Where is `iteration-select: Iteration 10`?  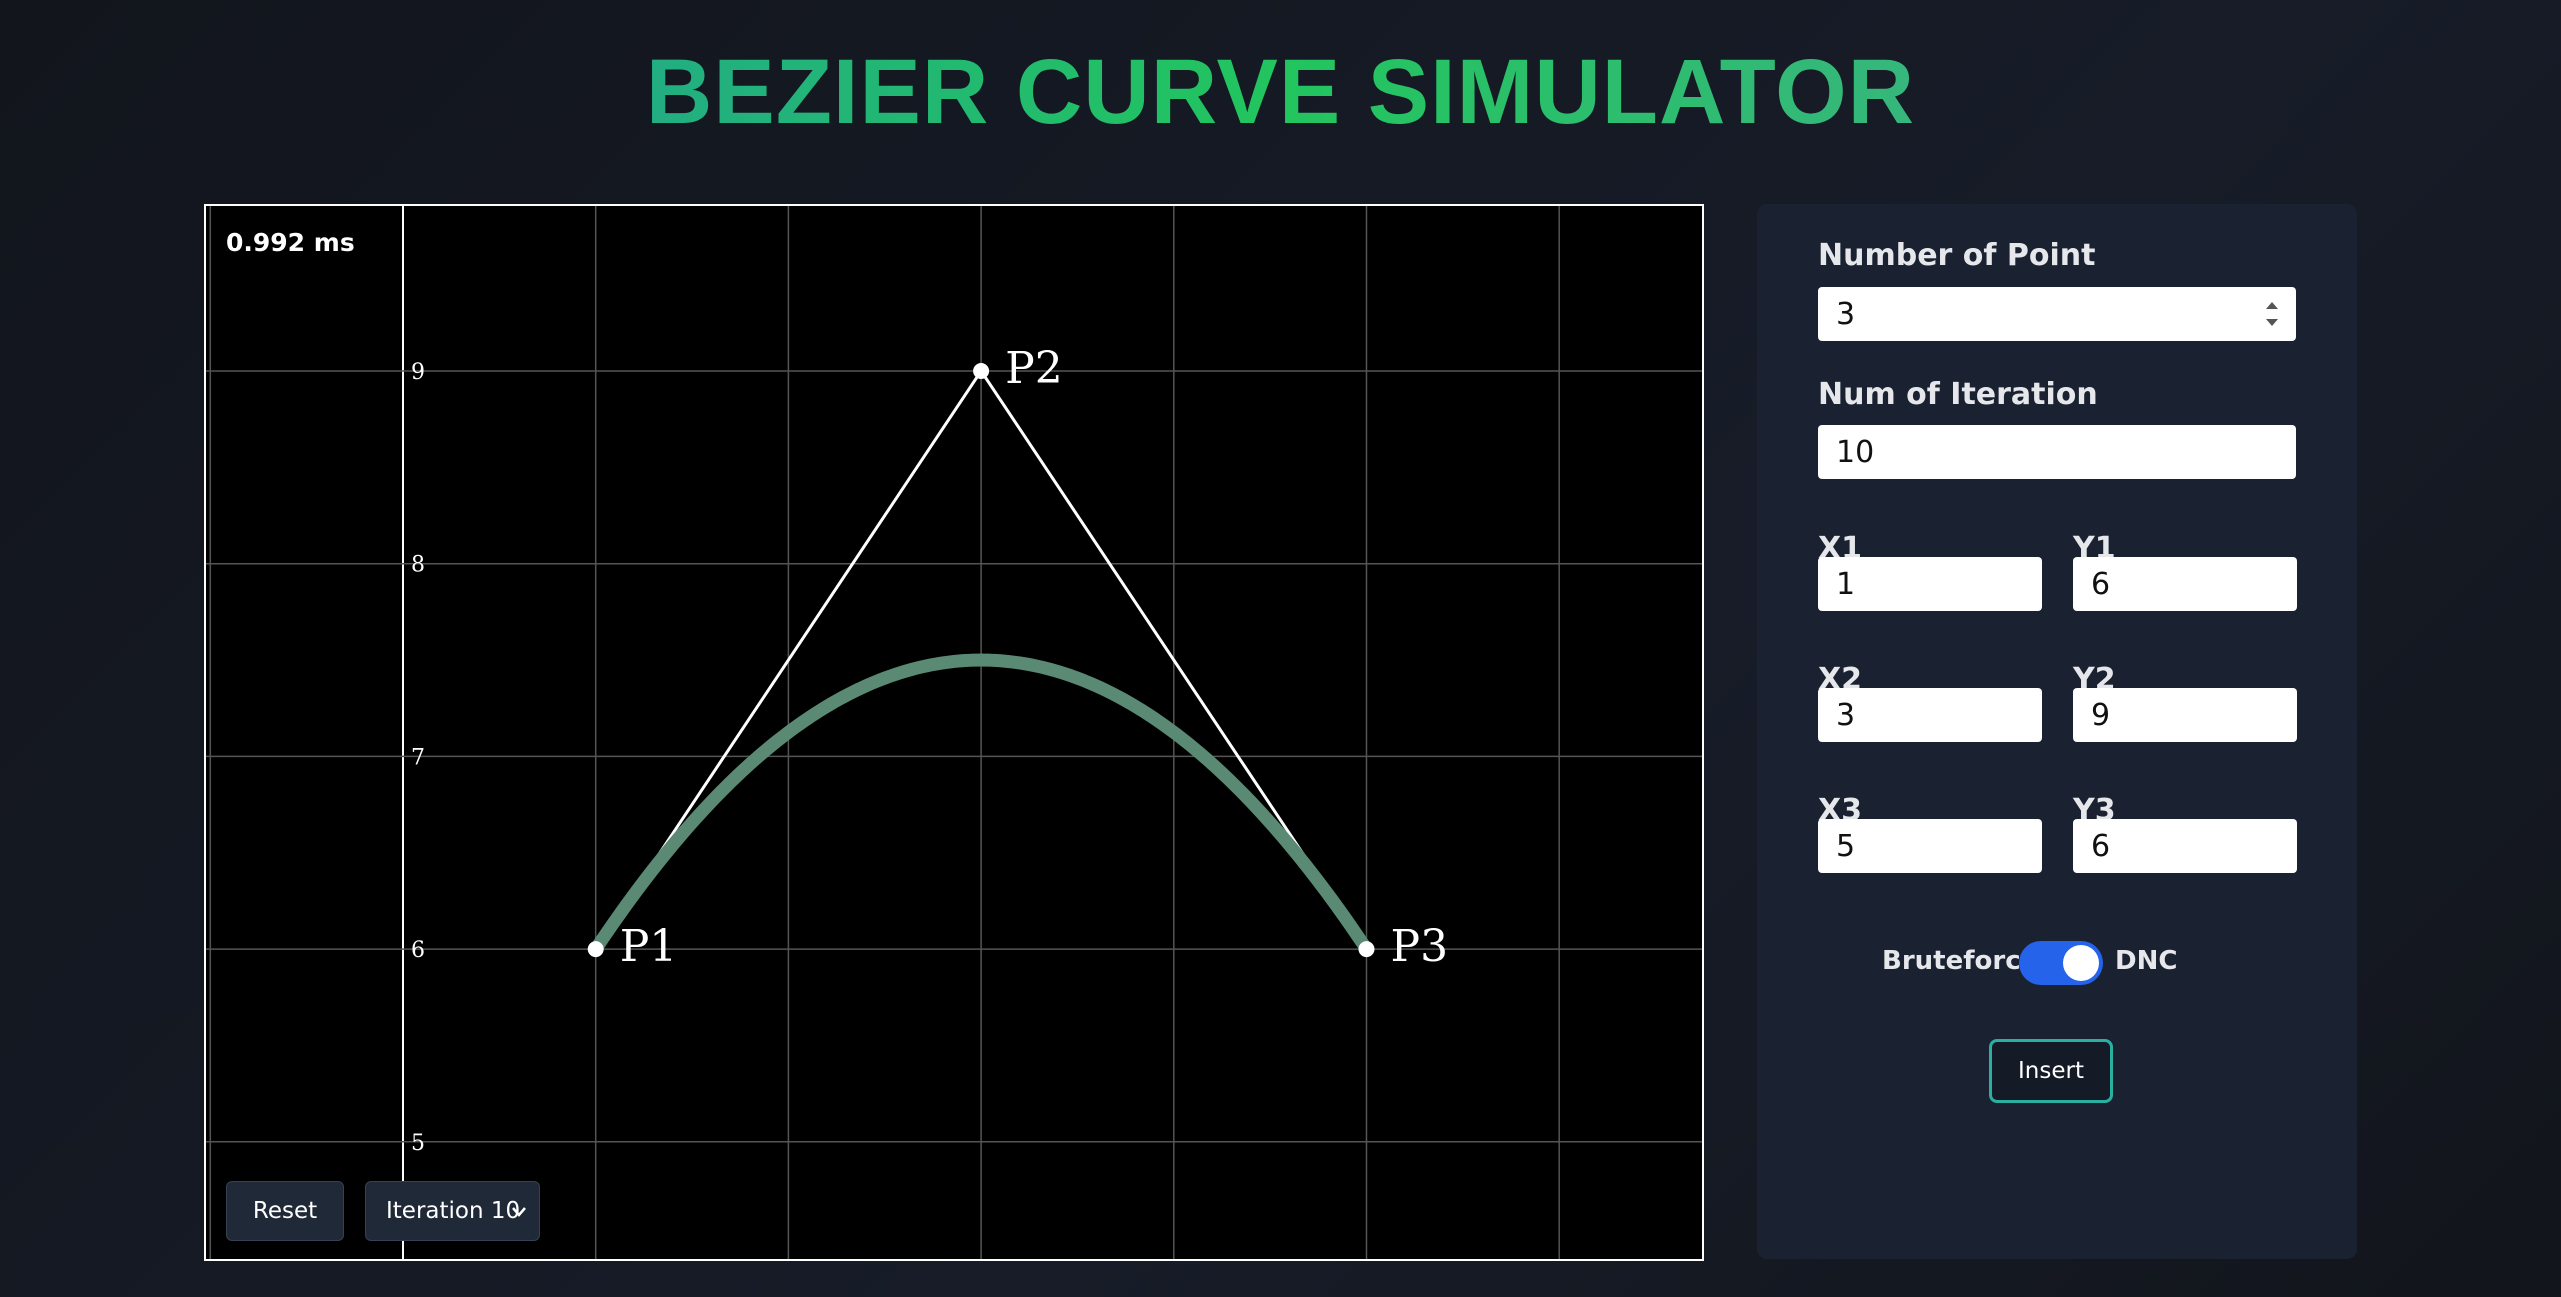 iteration-select: Iteration 10 is located at coordinates (452, 1211).